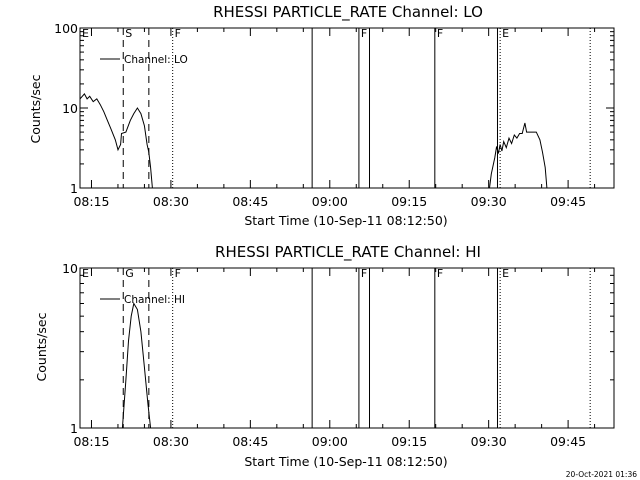 The width and height of the screenshot is (640, 480). What do you see at coordinates (489, 201) in the screenshot?
I see `lo-x-tick-label: 09:30` at bounding box center [489, 201].